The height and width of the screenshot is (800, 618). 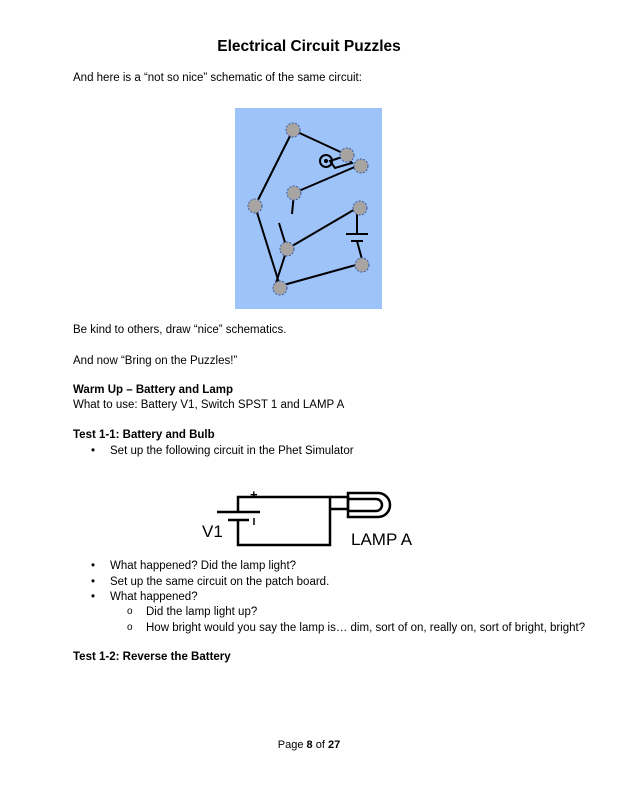 I want to click on page-title: Electrical Circuit Puzzles, so click(x=309, y=46).